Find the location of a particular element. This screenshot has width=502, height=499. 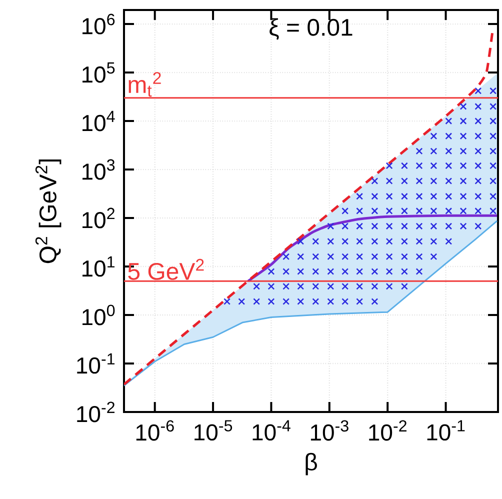

x-tick-label: 10$^{-1}$ is located at coordinates (446, 430).